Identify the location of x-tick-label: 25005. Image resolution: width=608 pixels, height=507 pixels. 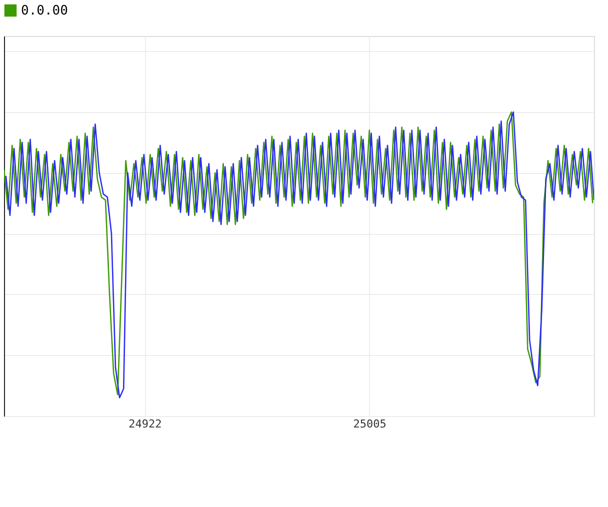
(369, 424).